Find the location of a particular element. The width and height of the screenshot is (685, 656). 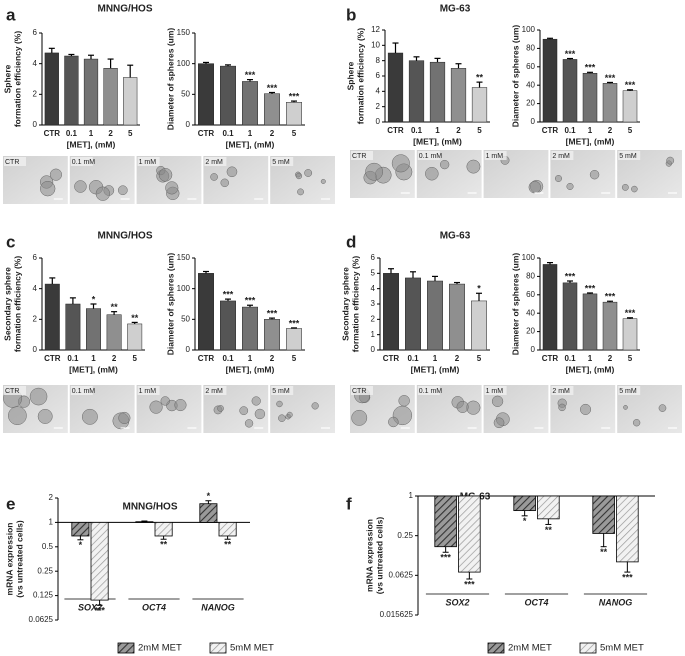

y-tick-label: 0.125 is located at coordinates (43, 595).